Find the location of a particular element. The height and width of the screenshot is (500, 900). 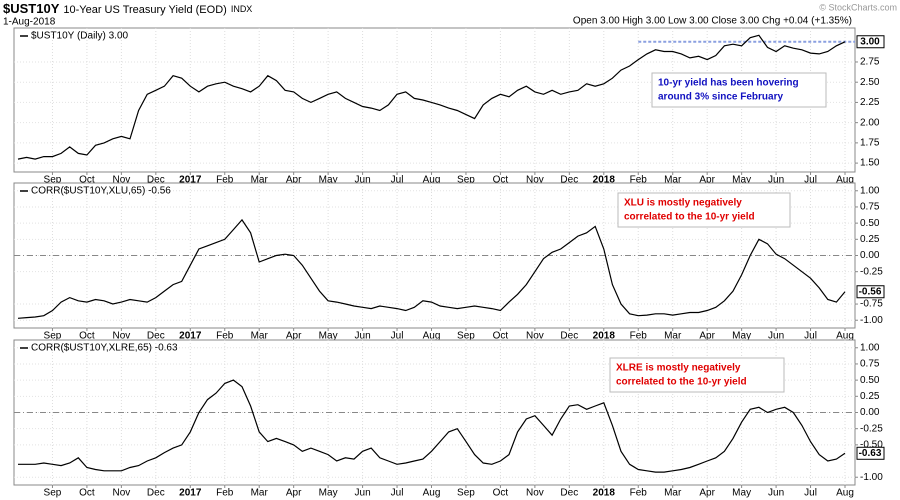

credit: © StockCharts.com is located at coordinates (858, 7).